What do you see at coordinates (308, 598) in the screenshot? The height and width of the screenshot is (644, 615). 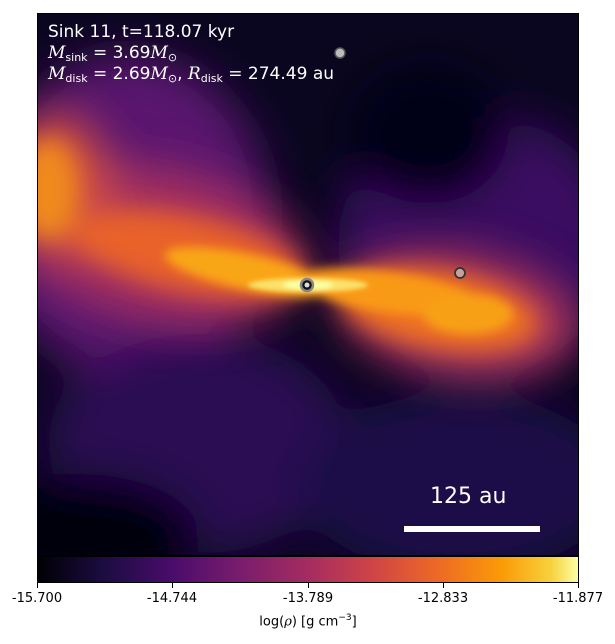 I see `colorbar-tick-label: -13.789` at bounding box center [308, 598].